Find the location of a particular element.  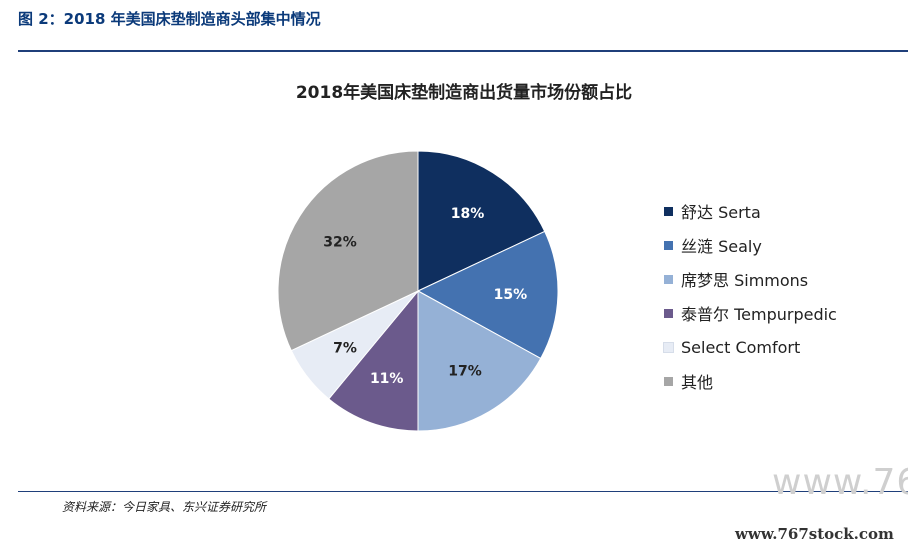

legend-label: 席梦思 Simmons is located at coordinates (745, 280).